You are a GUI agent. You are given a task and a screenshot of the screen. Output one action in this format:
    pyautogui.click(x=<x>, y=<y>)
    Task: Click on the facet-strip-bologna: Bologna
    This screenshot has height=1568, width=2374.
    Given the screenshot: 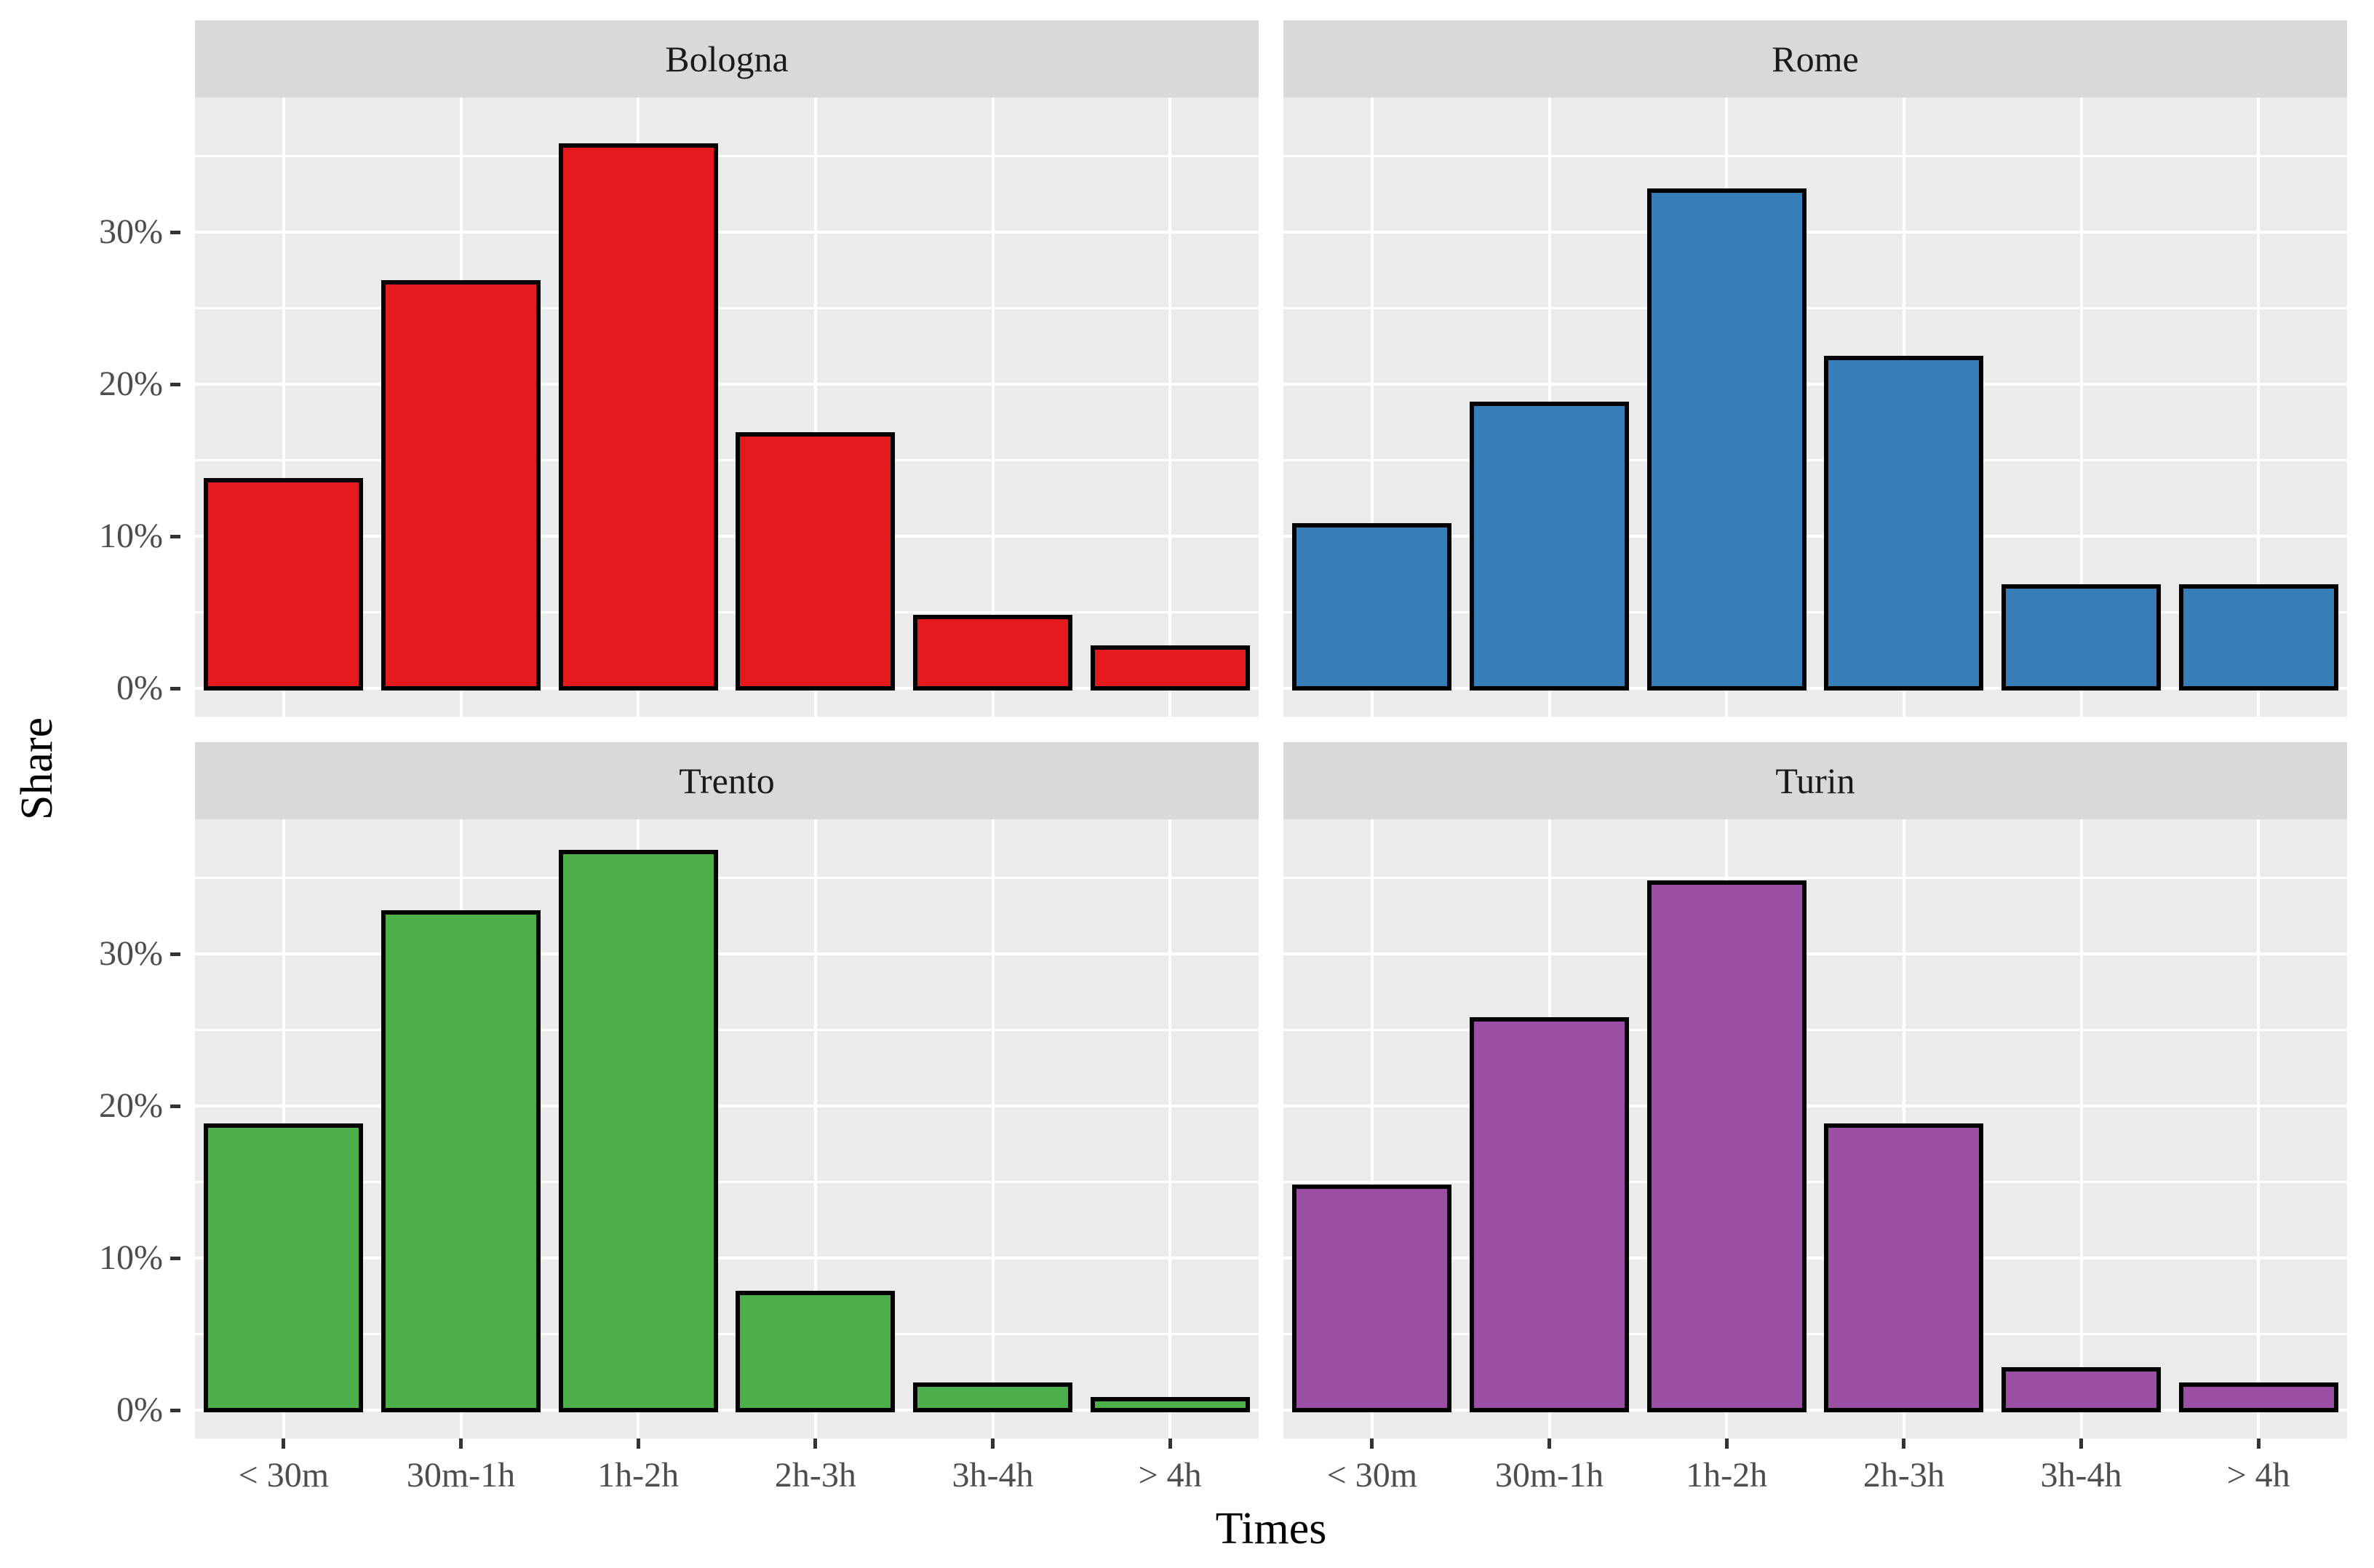 What is the action you would take?
    pyautogui.click(x=727, y=58)
    